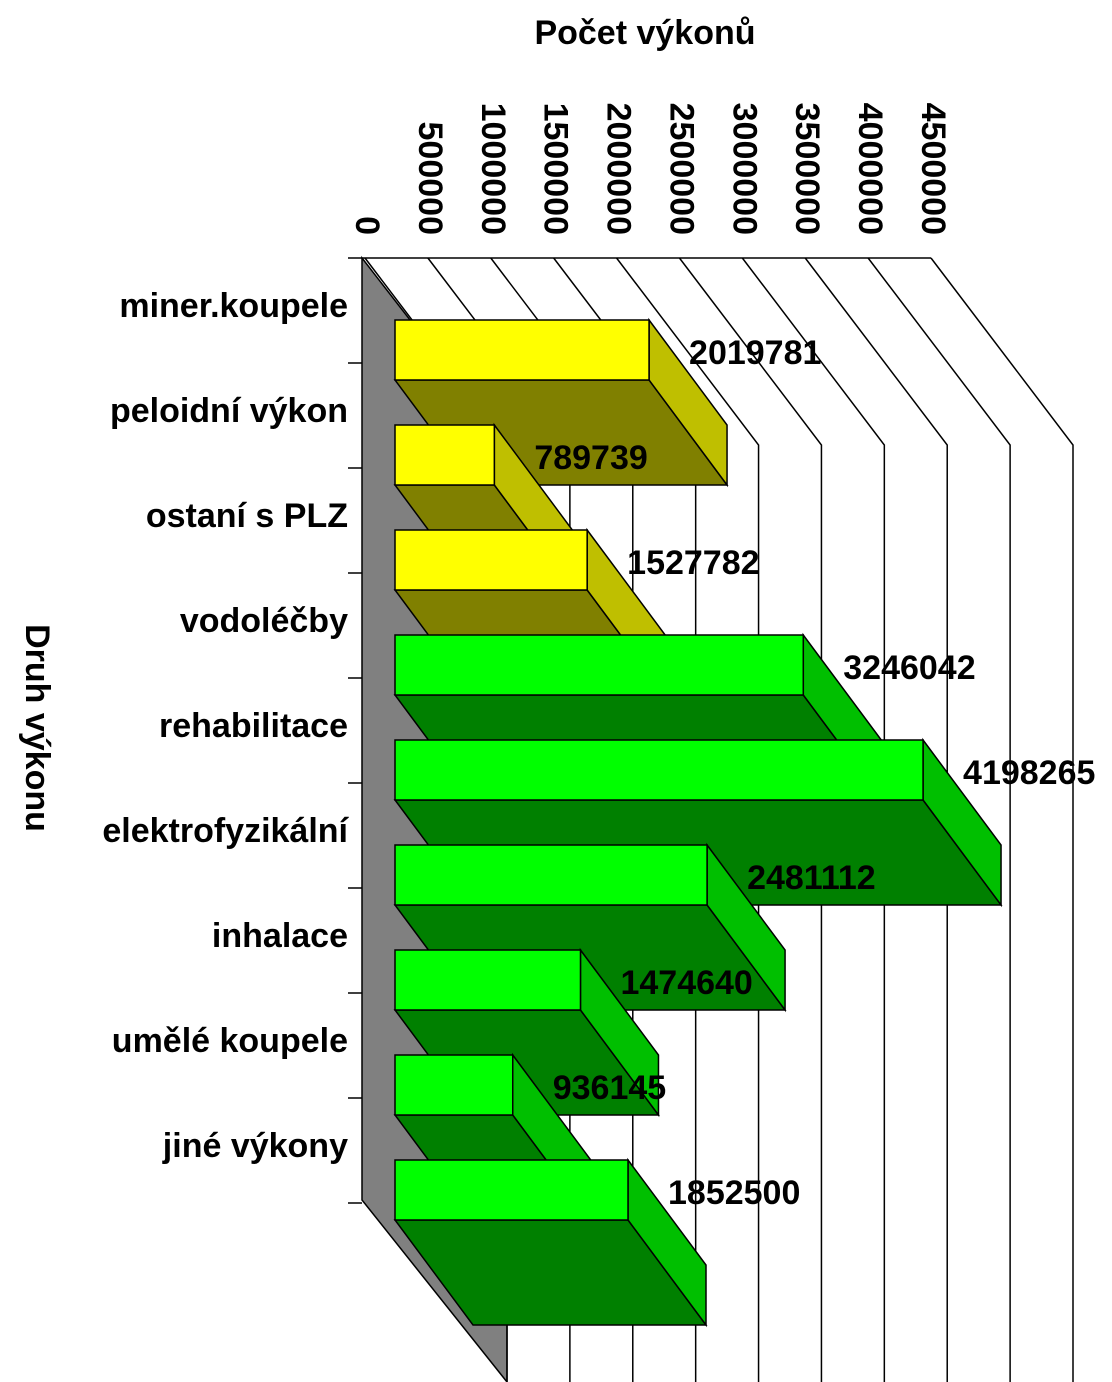 The image size is (1112, 1382). Describe the element at coordinates (233, 306) in the screenshot. I see `y-tick-label: miner.koupele` at that location.